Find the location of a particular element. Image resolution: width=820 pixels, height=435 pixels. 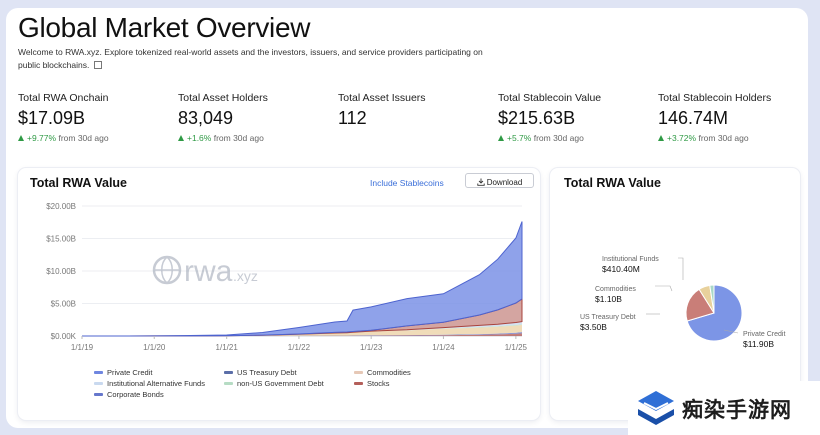

area-series-private-credit is located at coordinates (302, 279).